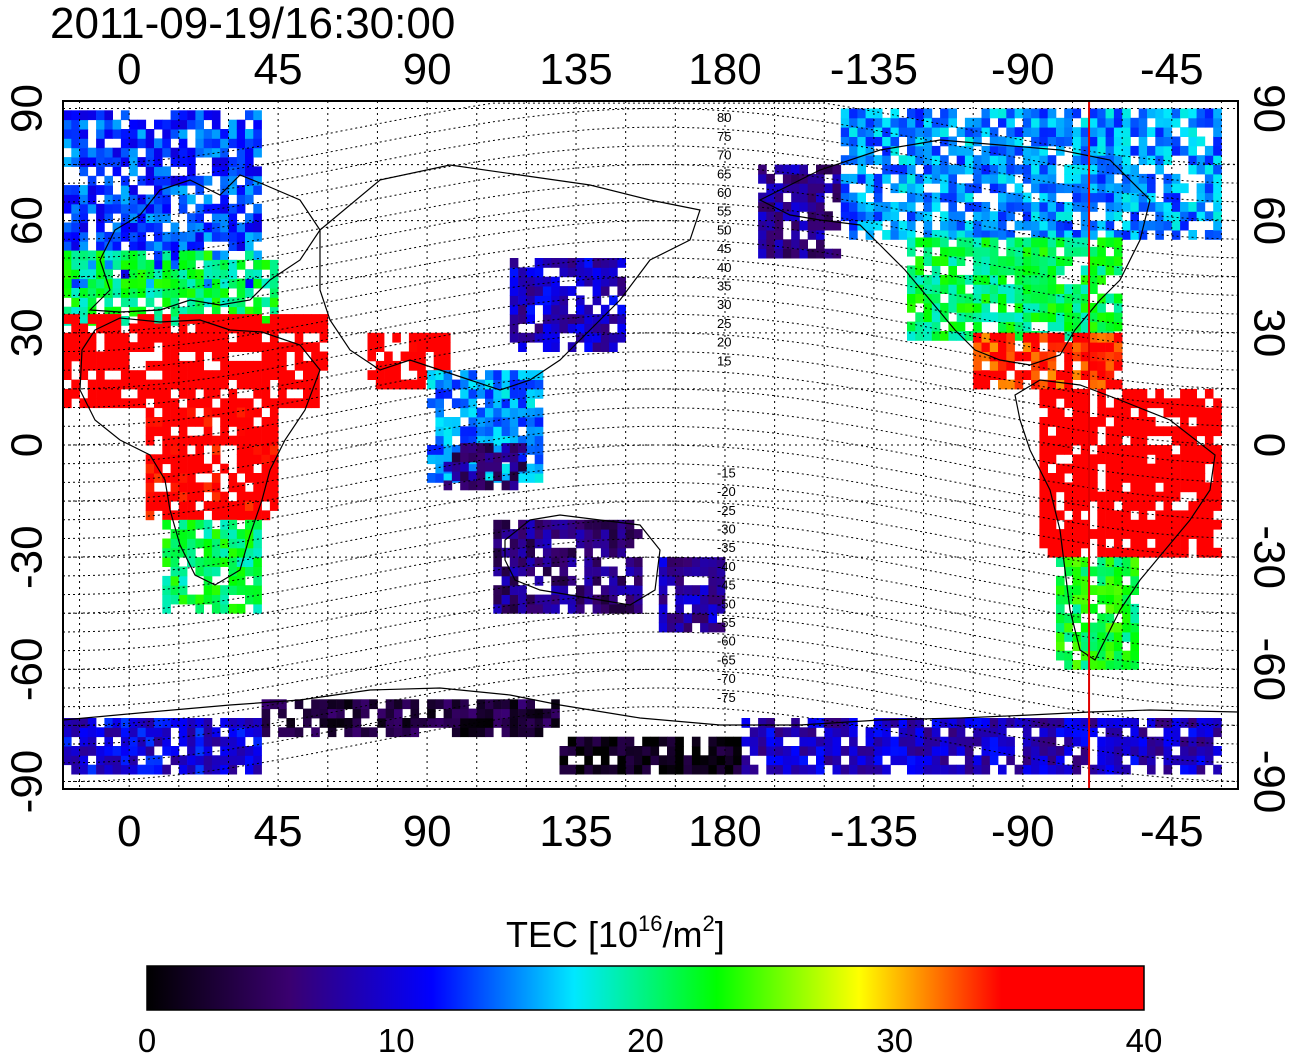  Describe the element at coordinates (724, 285) in the screenshot. I see `magnetic-latitude-label: 35` at that location.